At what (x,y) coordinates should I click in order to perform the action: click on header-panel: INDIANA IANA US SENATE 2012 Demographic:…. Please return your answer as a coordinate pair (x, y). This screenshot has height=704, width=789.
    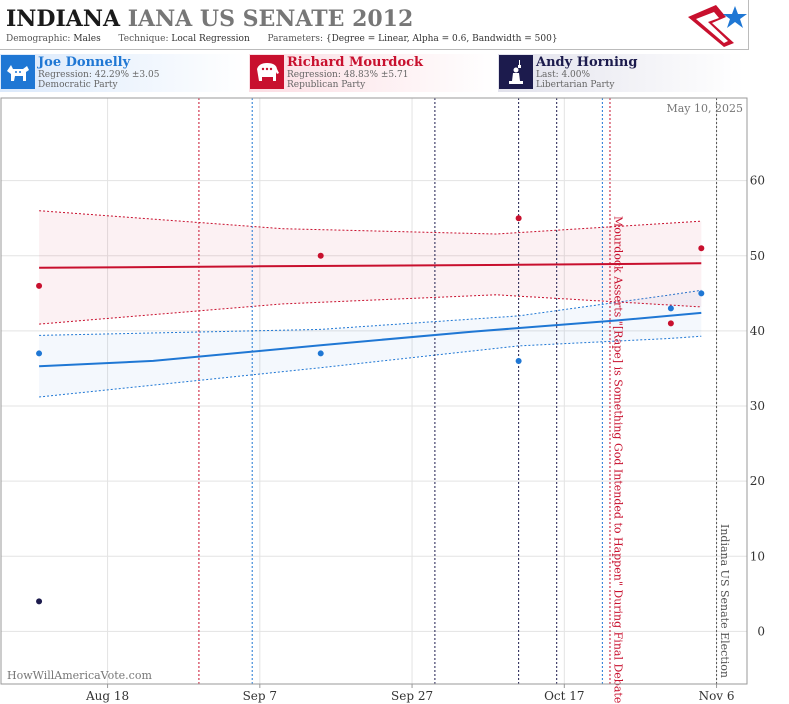
    Looking at the image, I should click on (374, 25).